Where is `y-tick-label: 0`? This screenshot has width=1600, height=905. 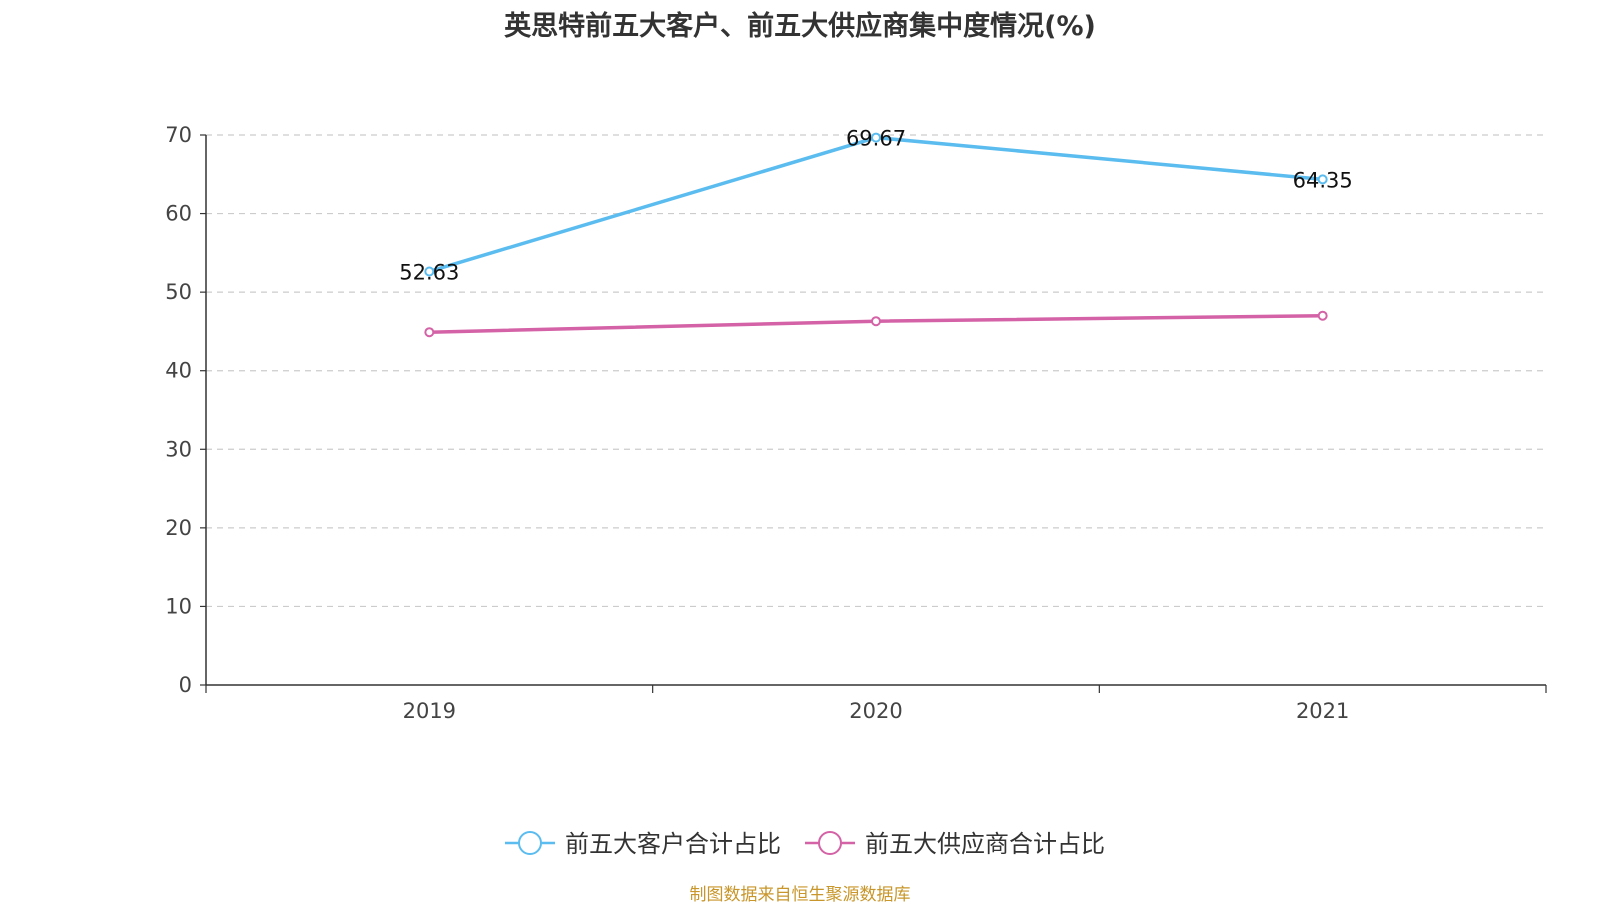
y-tick-label: 0 is located at coordinates (185, 685).